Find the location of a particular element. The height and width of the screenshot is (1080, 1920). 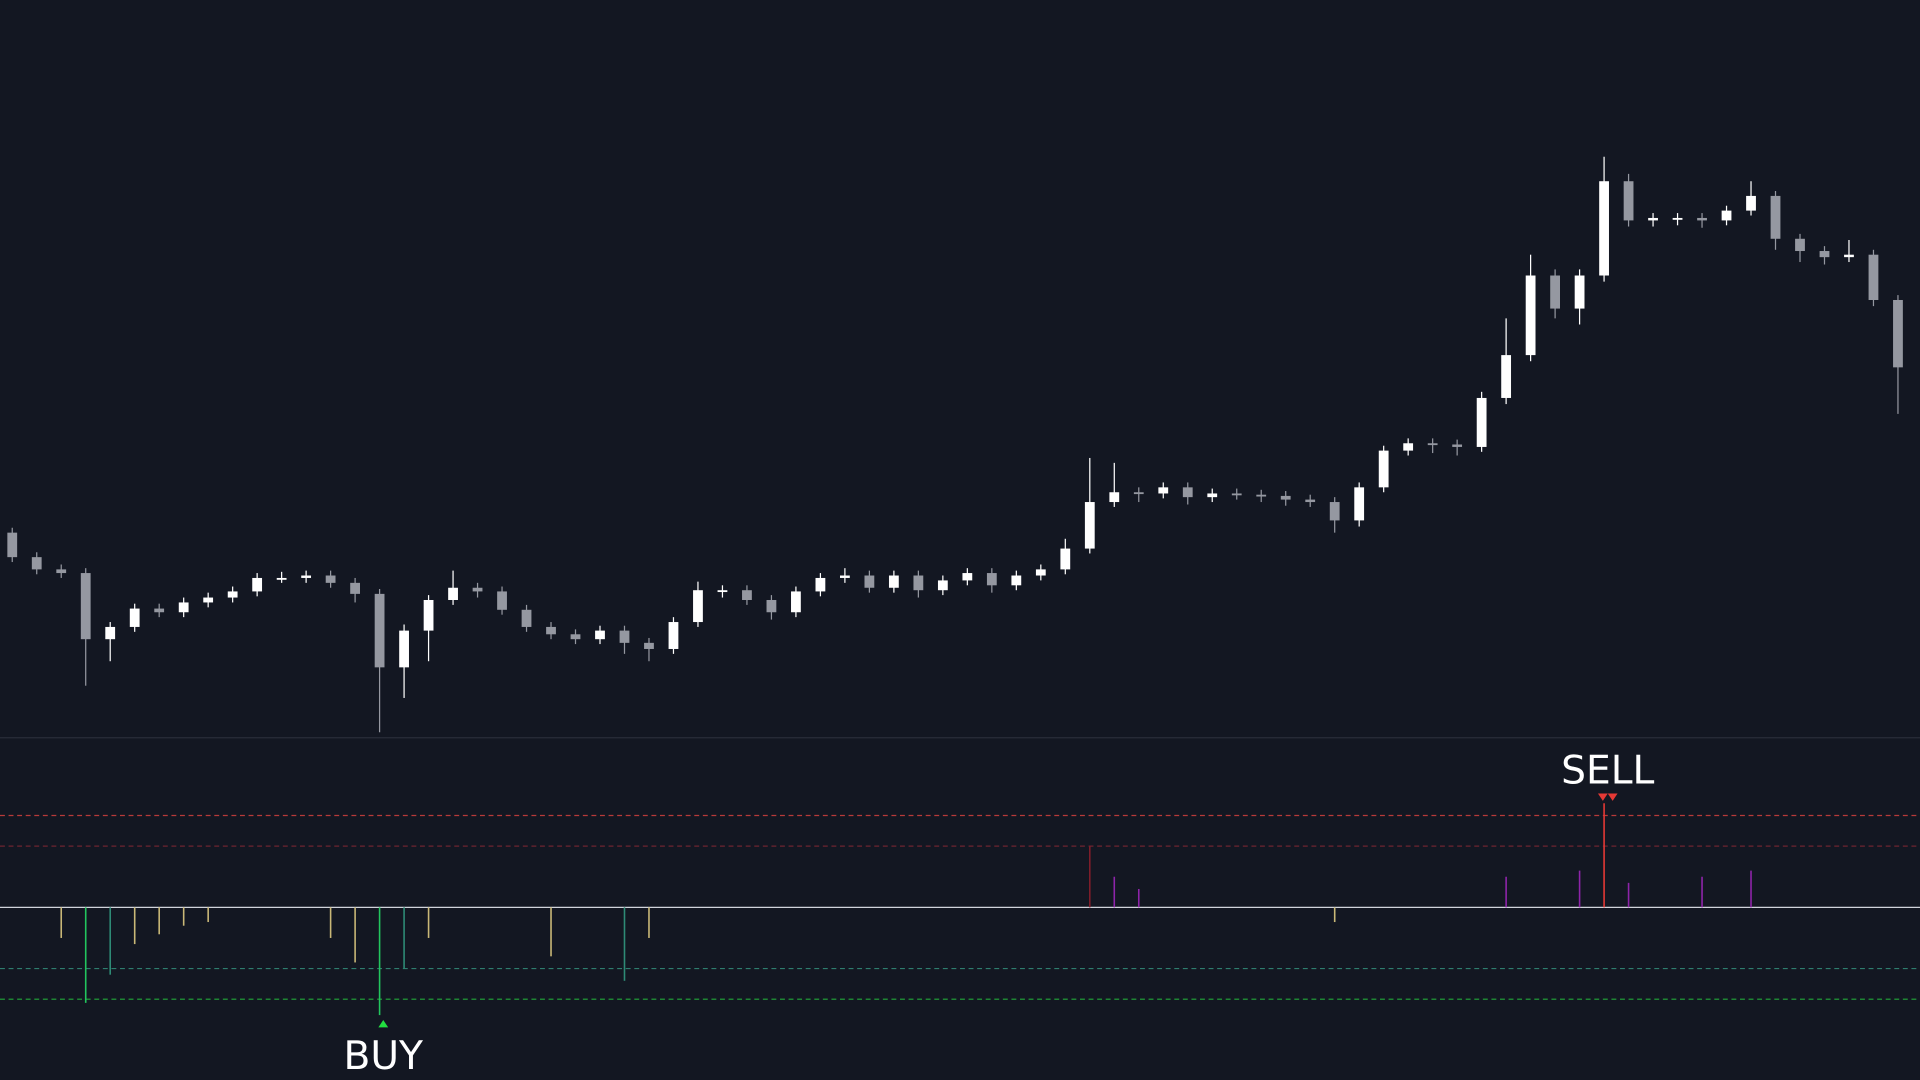

signal-label: BUY is located at coordinates (384, 1056).